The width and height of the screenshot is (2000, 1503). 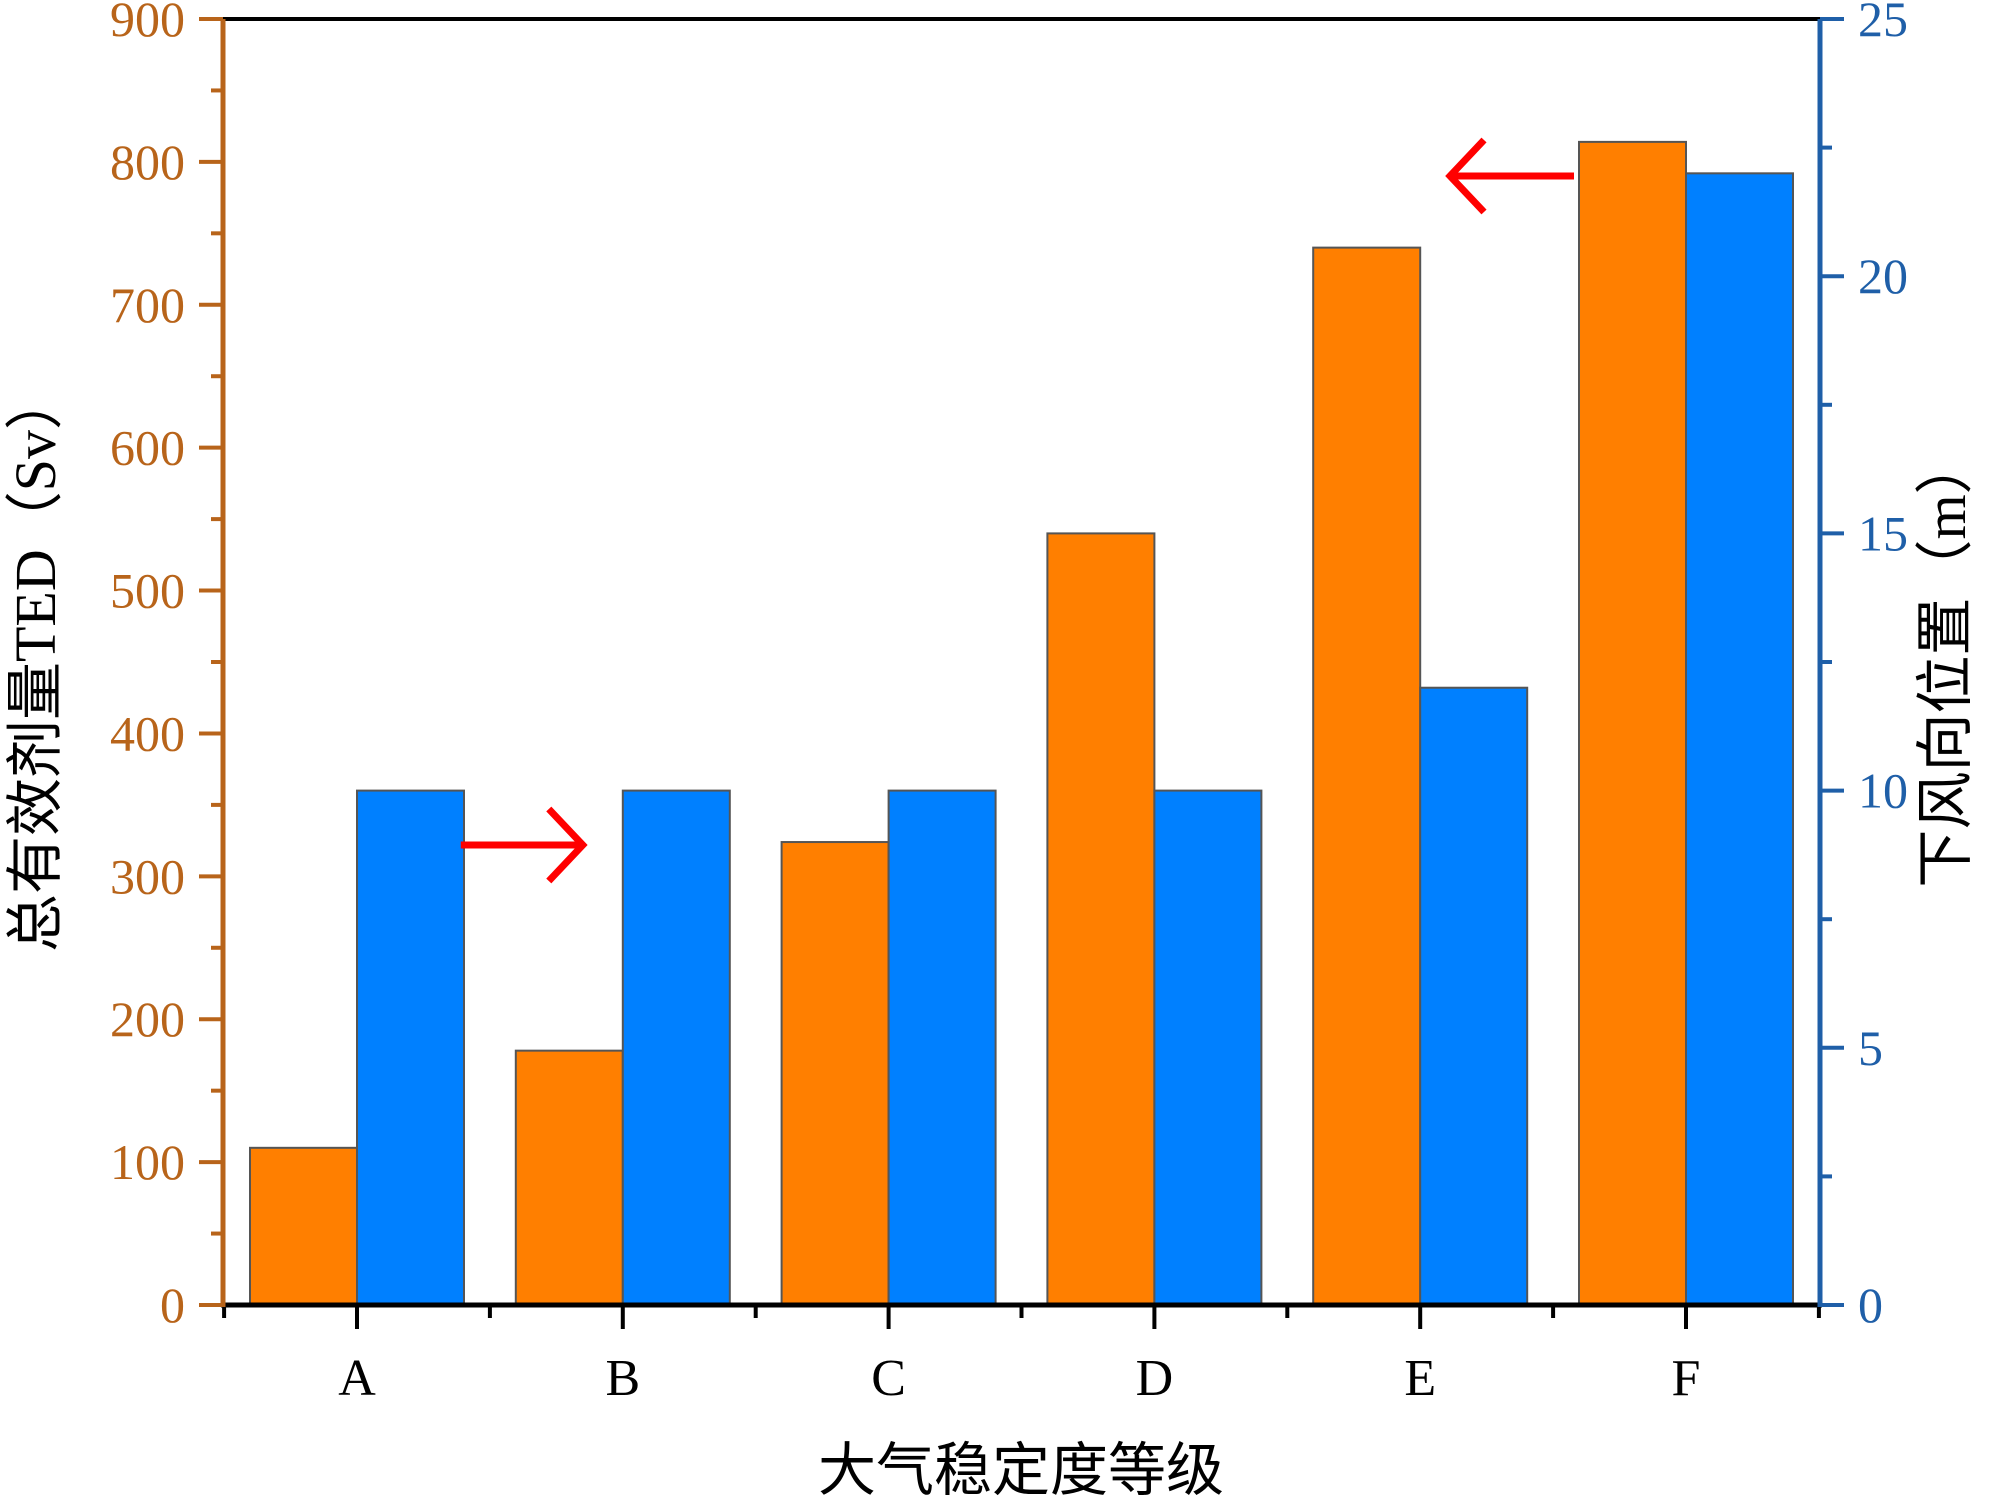 I want to click on arrow-right-icon, so click(x=524, y=845).